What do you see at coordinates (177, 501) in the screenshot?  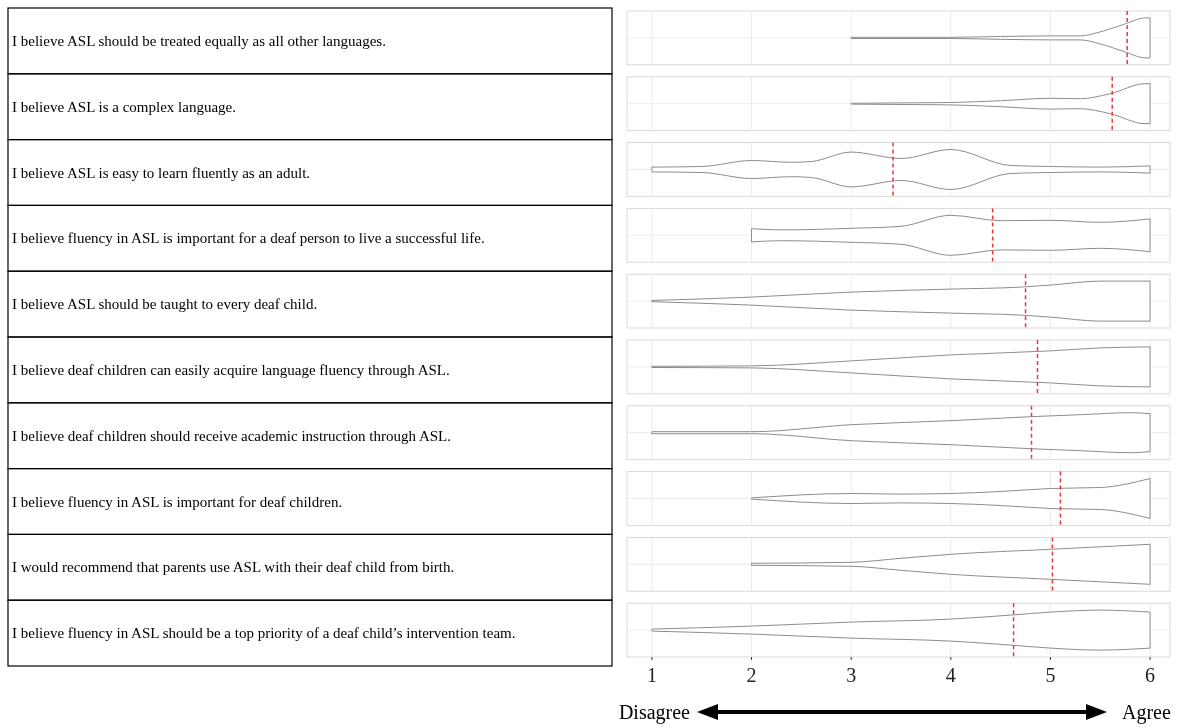 I see `y-axis-title: I believe fluency in ASL is important for deaf children.` at bounding box center [177, 501].